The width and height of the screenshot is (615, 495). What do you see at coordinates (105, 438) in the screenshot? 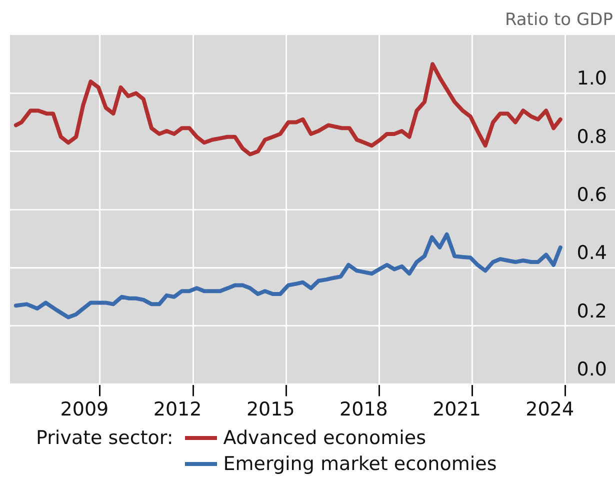
I see `legend-title: Private sector:` at bounding box center [105, 438].